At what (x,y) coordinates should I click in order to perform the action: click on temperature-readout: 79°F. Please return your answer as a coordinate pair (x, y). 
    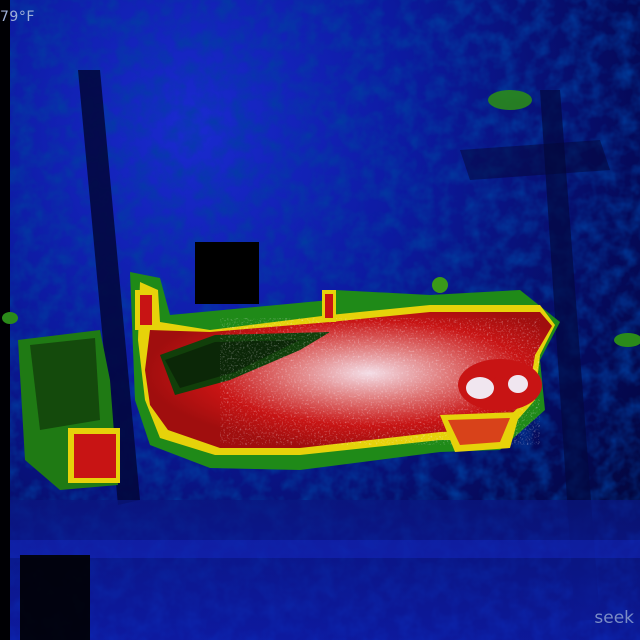
    Looking at the image, I should click on (17, 17).